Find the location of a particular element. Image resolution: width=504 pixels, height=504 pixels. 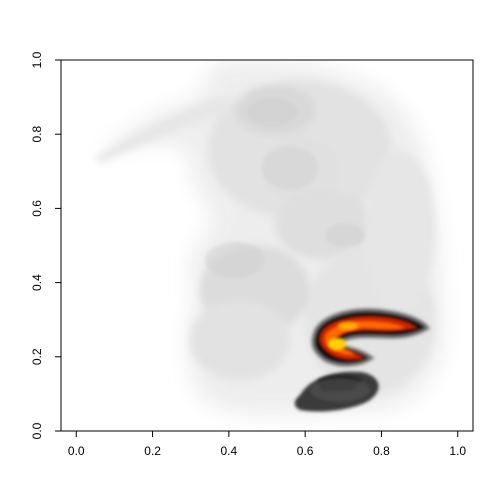

y-tick-label: 0.0 is located at coordinates (37, 430).